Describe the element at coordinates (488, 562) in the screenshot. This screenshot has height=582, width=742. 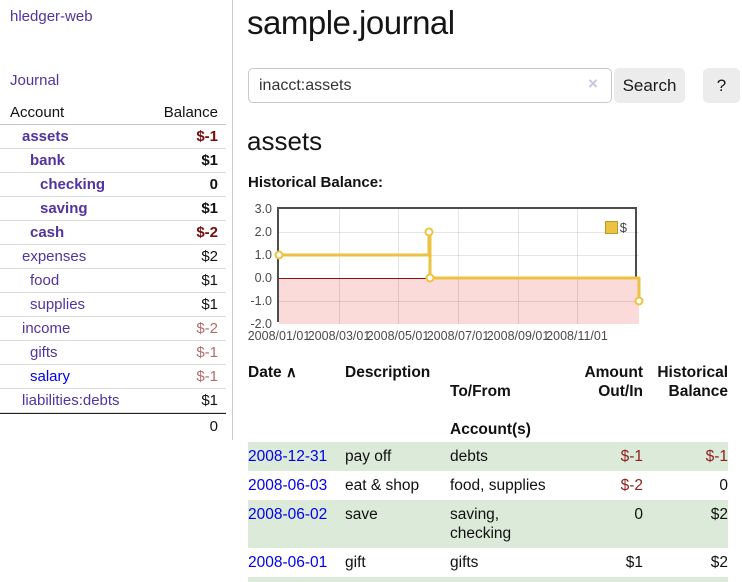
I see `transaction-row: 2008-06-01 gift gifts $1 $2` at that location.